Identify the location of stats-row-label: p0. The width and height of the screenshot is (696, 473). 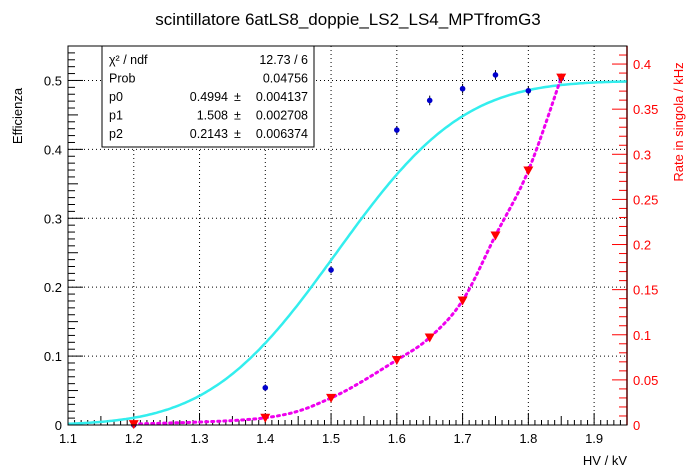
(116, 97).